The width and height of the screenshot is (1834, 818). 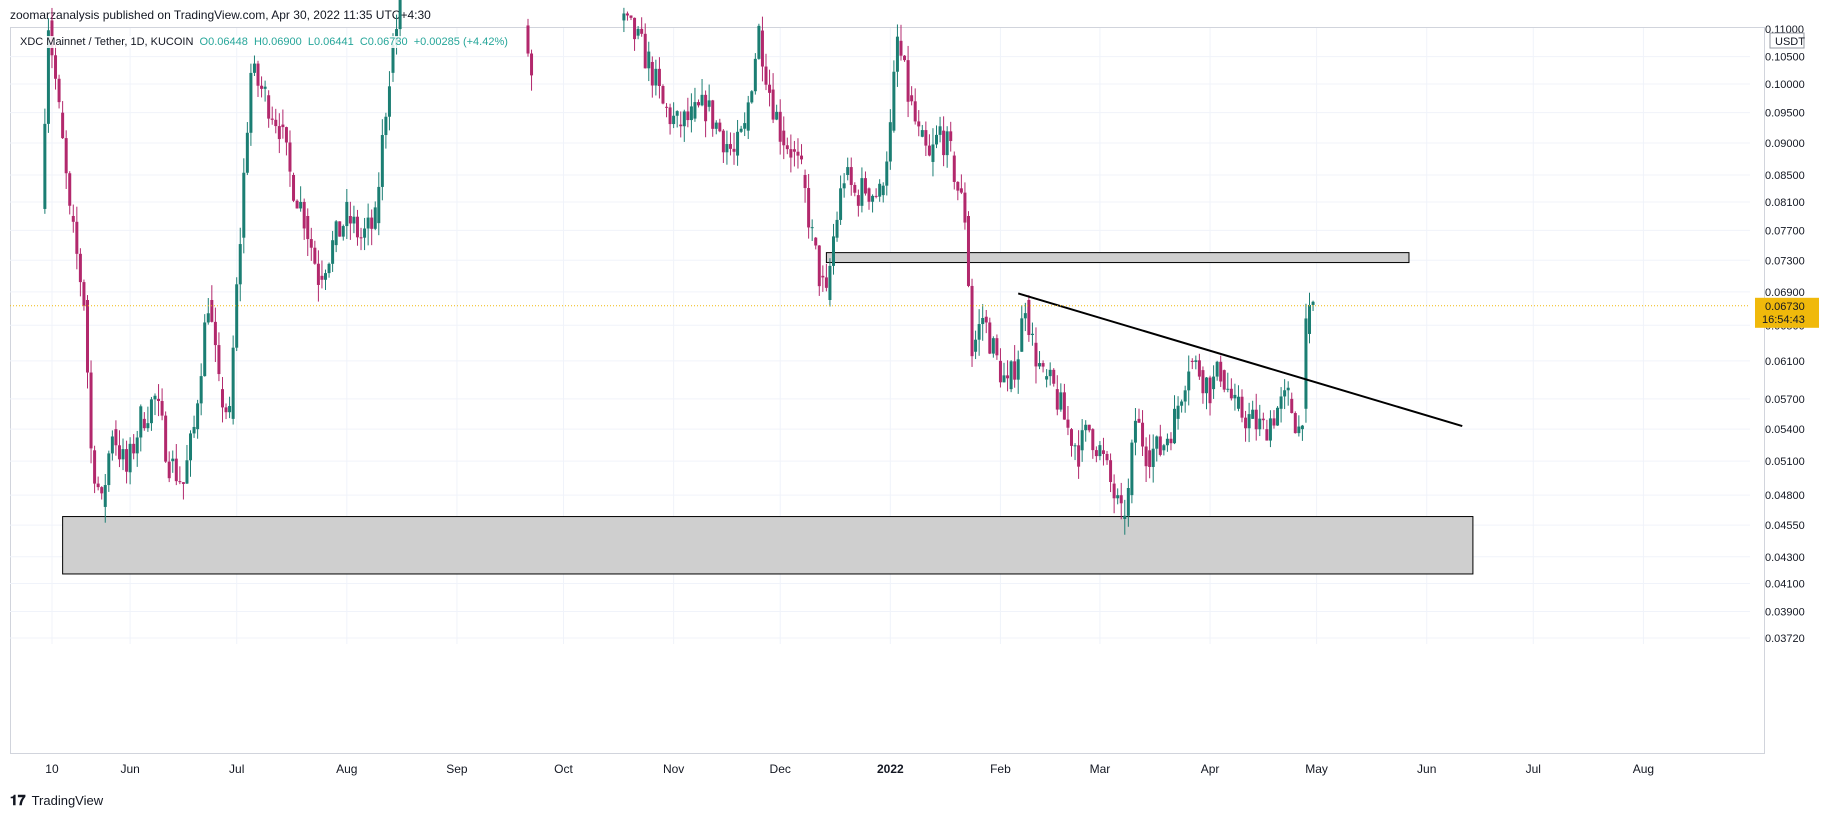 I want to click on price-tick-label: 0.03900, so click(x=1785, y=612).